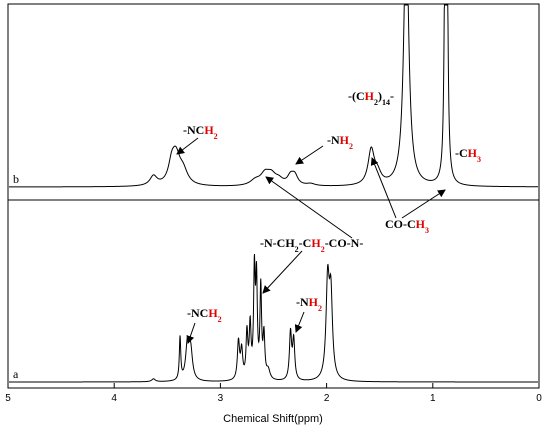 The image size is (550, 433). What do you see at coordinates (539, 398) in the screenshot?
I see `x-tick-label: 0` at bounding box center [539, 398].